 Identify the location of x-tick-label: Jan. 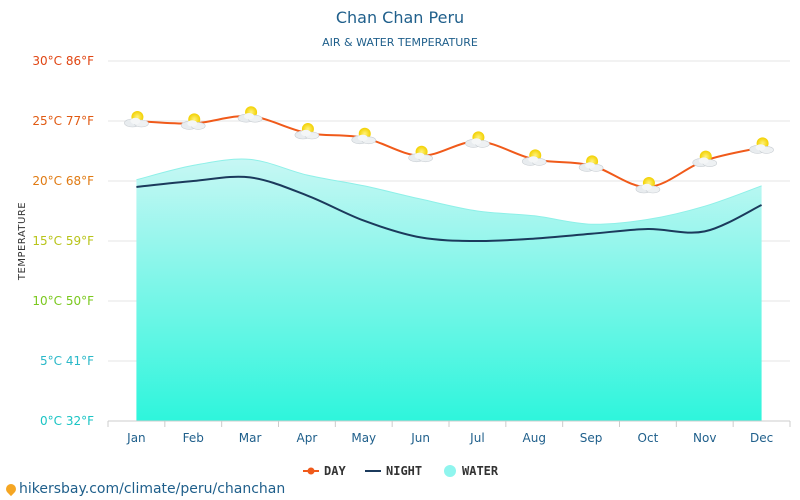
(136, 438).